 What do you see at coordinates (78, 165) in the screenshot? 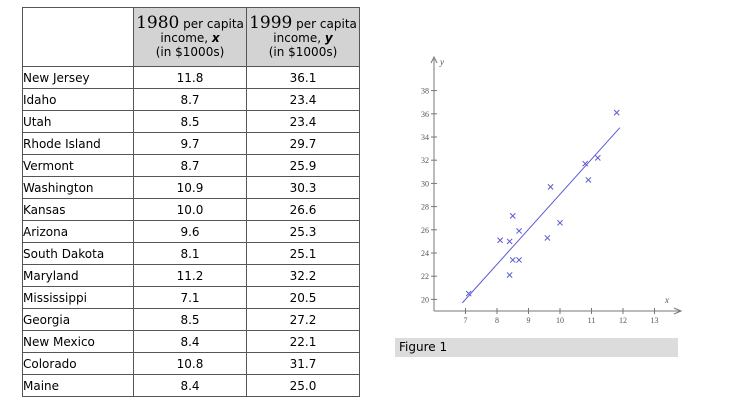
I see `state-cell: Vermont` at bounding box center [78, 165].